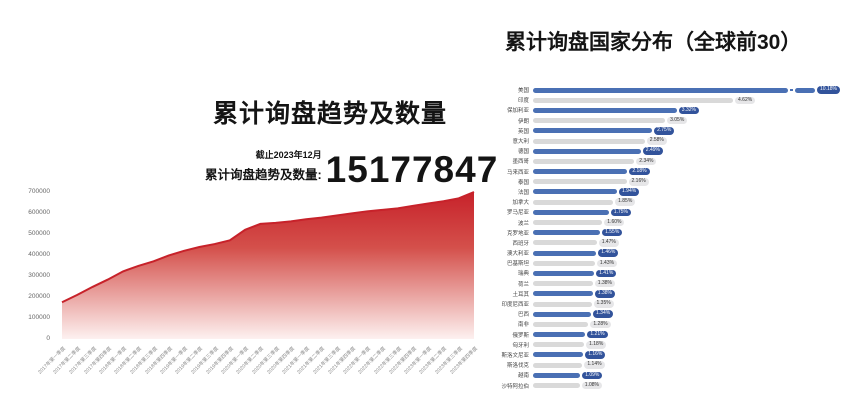  Describe the element at coordinates (828, 90) in the screenshot. I see `country-value: 10.18%` at that location.